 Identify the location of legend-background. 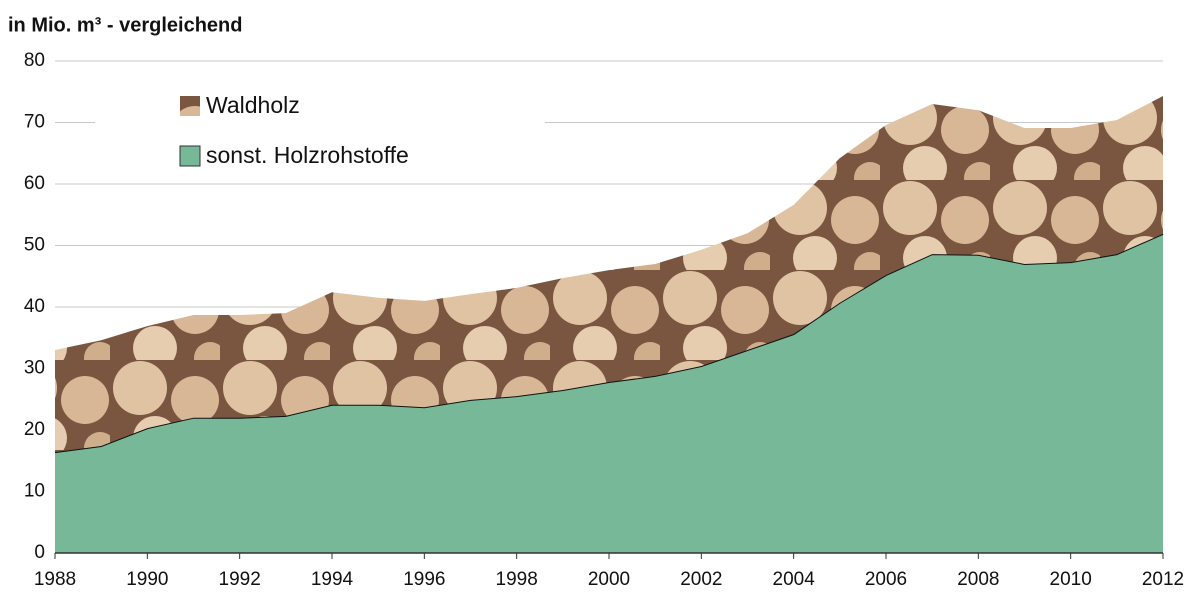
(320, 130).